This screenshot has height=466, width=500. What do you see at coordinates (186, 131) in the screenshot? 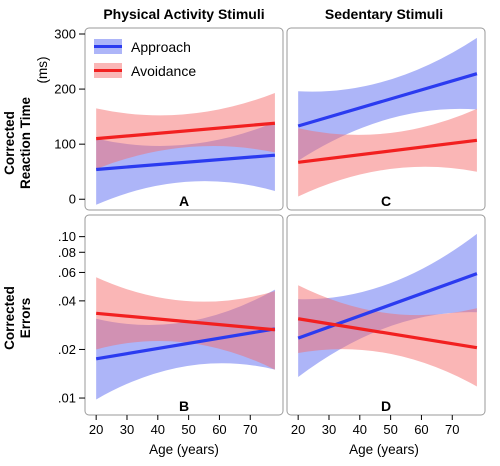
I see `fit-line-avoidance-A` at bounding box center [186, 131].